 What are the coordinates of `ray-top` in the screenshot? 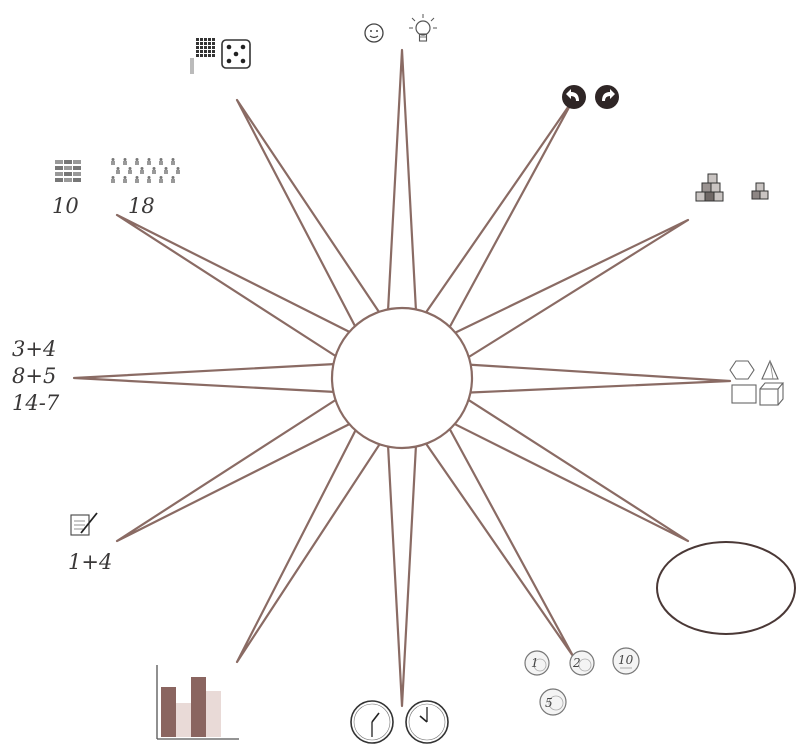 It's located at (402, 179).